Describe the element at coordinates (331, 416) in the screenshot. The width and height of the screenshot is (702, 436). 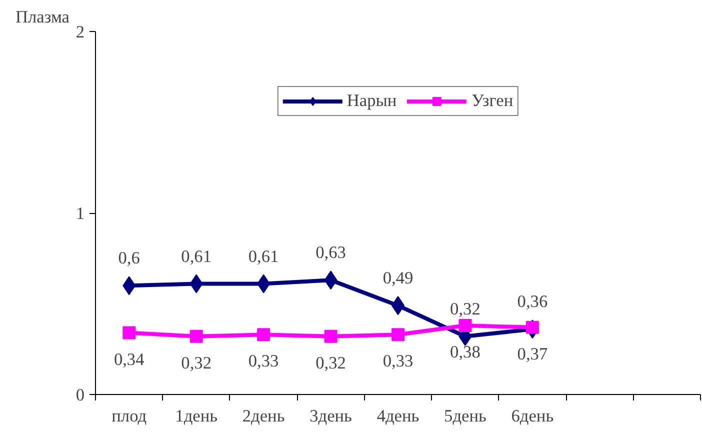
I see `x-tick-label: 3день` at that location.